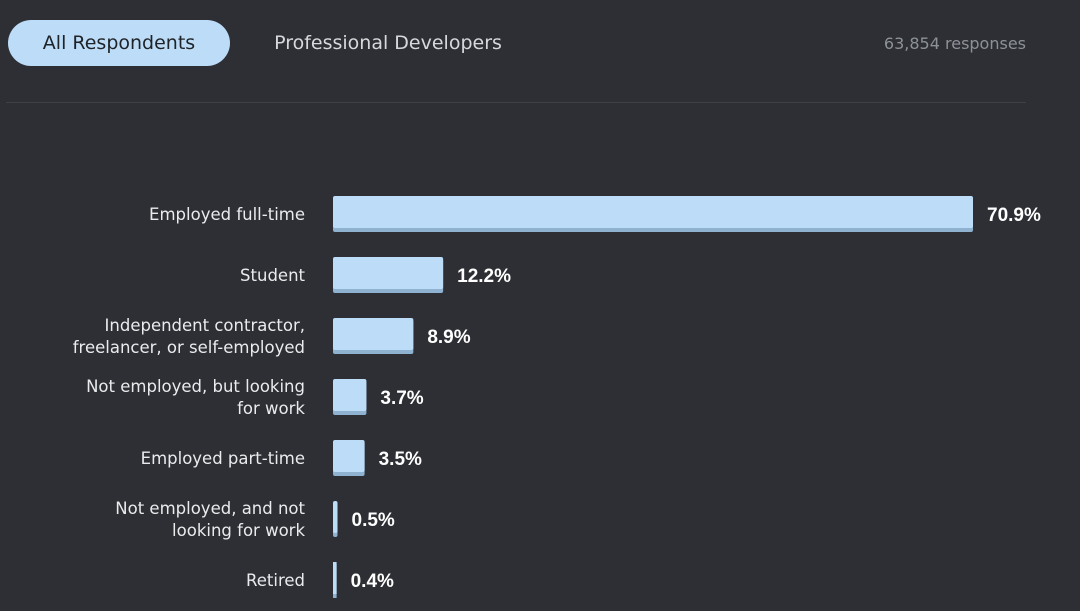 The width and height of the screenshot is (1080, 611). What do you see at coordinates (373, 520) in the screenshot?
I see `value-label: 0.5%` at bounding box center [373, 520].